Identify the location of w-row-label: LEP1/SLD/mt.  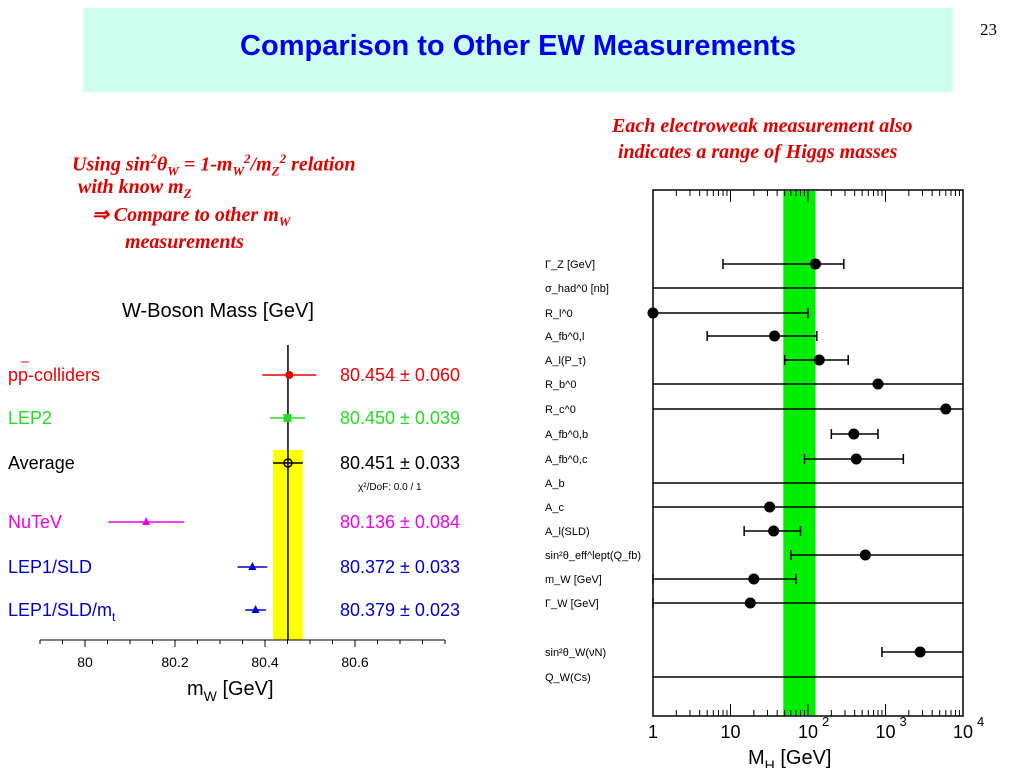
(62, 612).